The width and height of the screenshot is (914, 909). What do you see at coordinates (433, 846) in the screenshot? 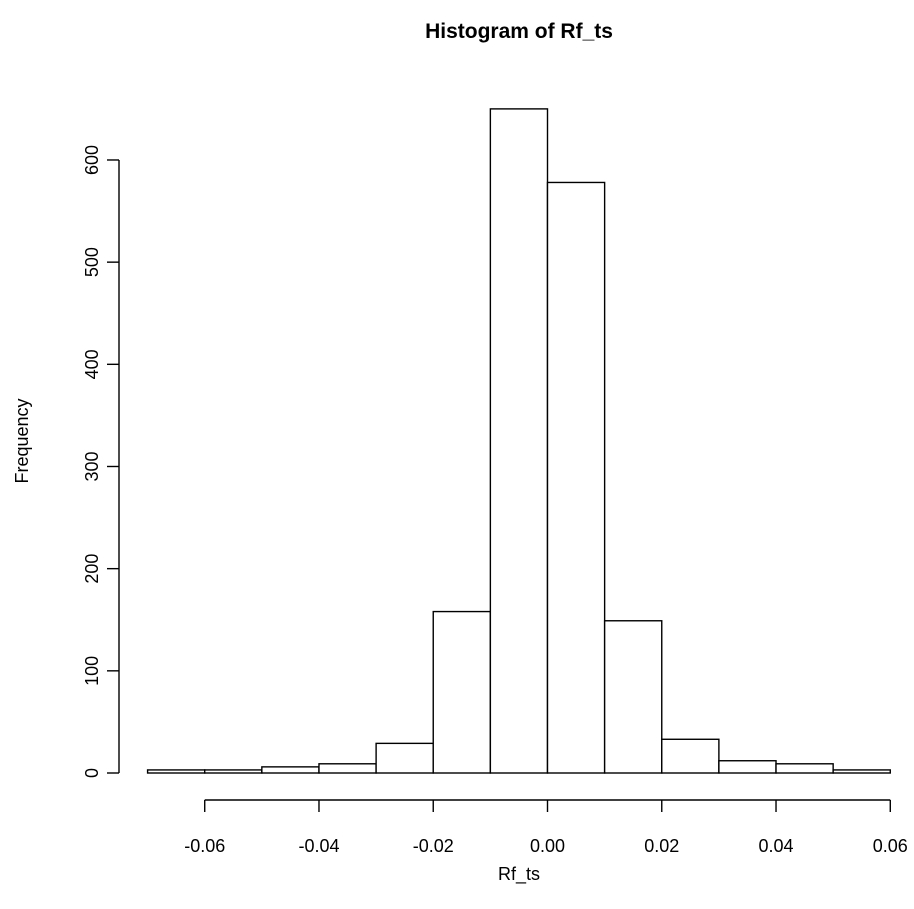
I see `x-tick-label: -0.02` at bounding box center [433, 846].